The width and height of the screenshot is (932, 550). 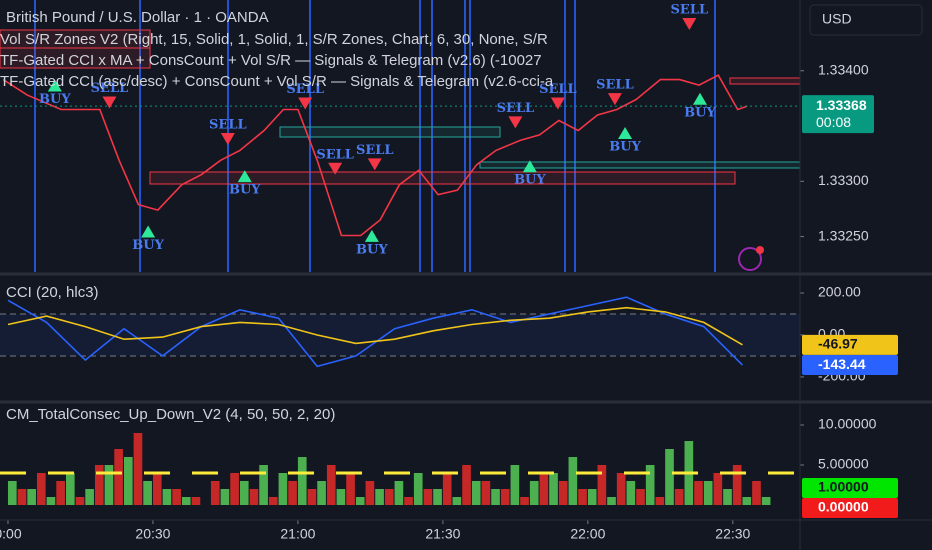 I want to click on y-tick-label: 1.33300, so click(x=843, y=180).